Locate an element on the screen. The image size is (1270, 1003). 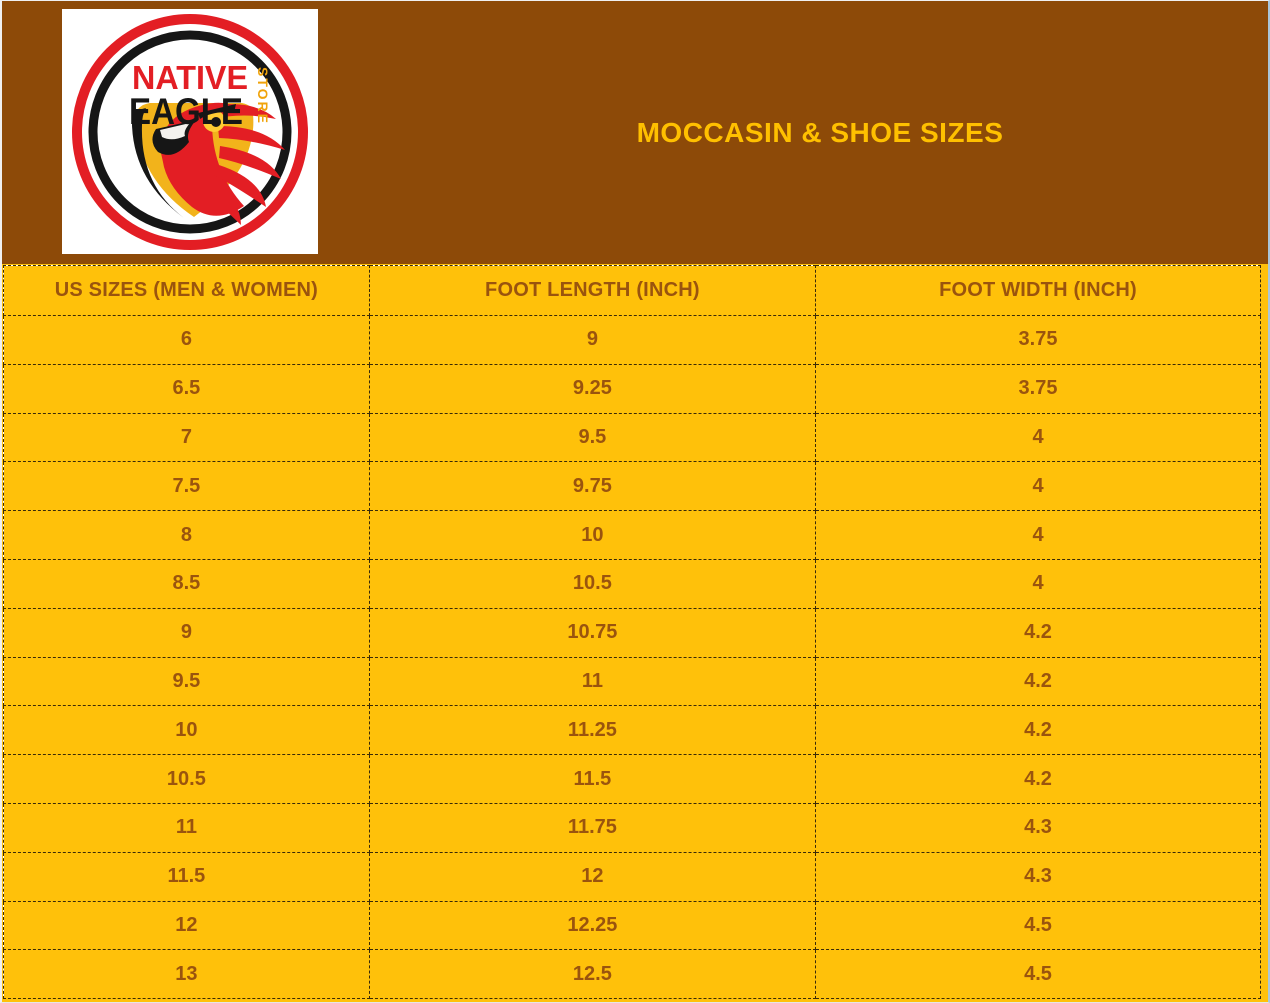
native-eagle-logo-icon: NATIVE EAGLE STORE is located at coordinates (190, 132).